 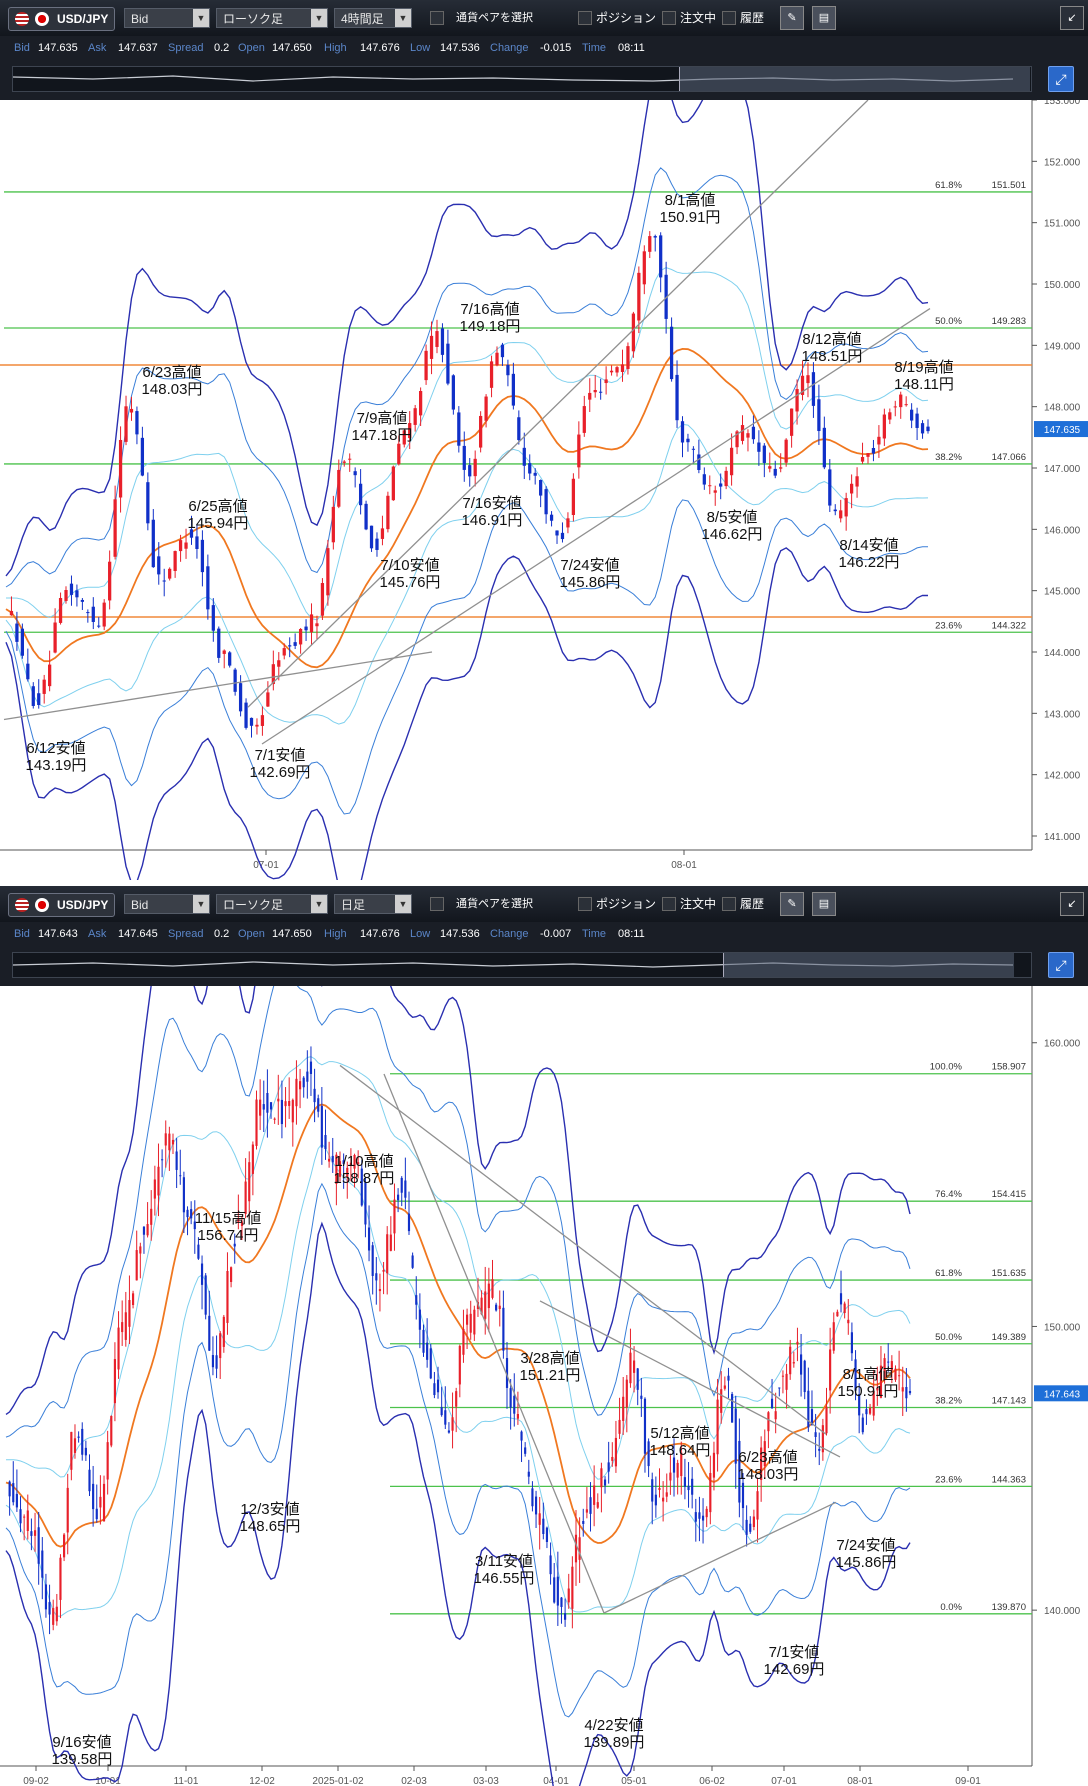 What do you see at coordinates (634, 1781) in the screenshot?
I see `x-tick-label: 05-01` at bounding box center [634, 1781].